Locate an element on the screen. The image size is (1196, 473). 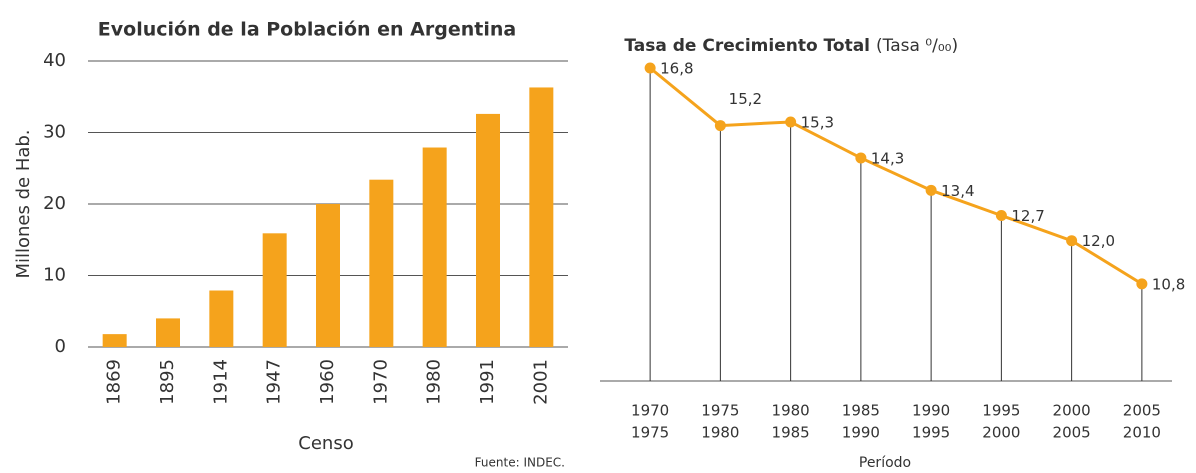
value-label: 16,8 is located at coordinates (676, 69).